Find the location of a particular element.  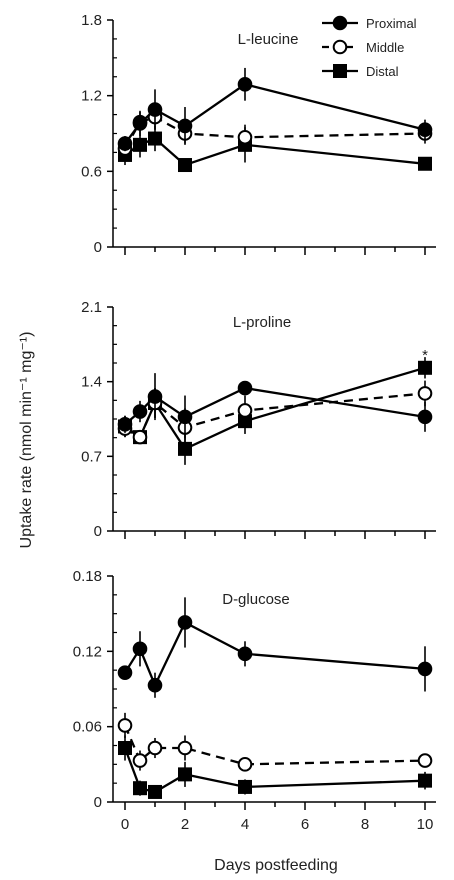

y-tick-label: 1.4 is located at coordinates (91, 382).